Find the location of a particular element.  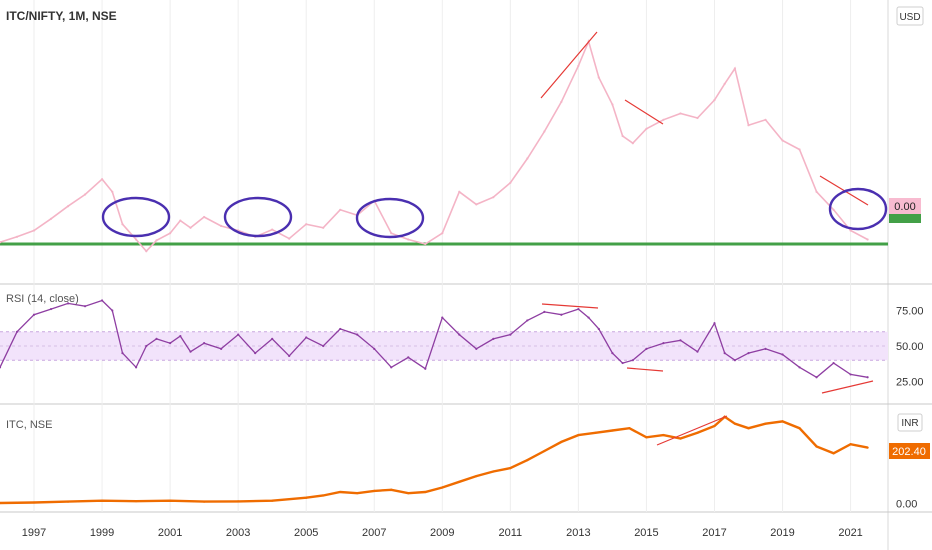

trend-line-rsi-top is located at coordinates (570, 306).